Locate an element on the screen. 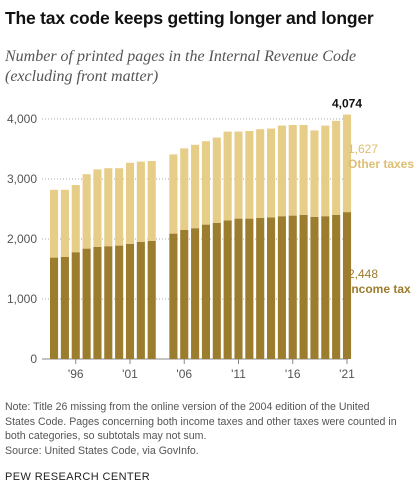 The image size is (420, 501). bar-income-2005 is located at coordinates (173, 296).